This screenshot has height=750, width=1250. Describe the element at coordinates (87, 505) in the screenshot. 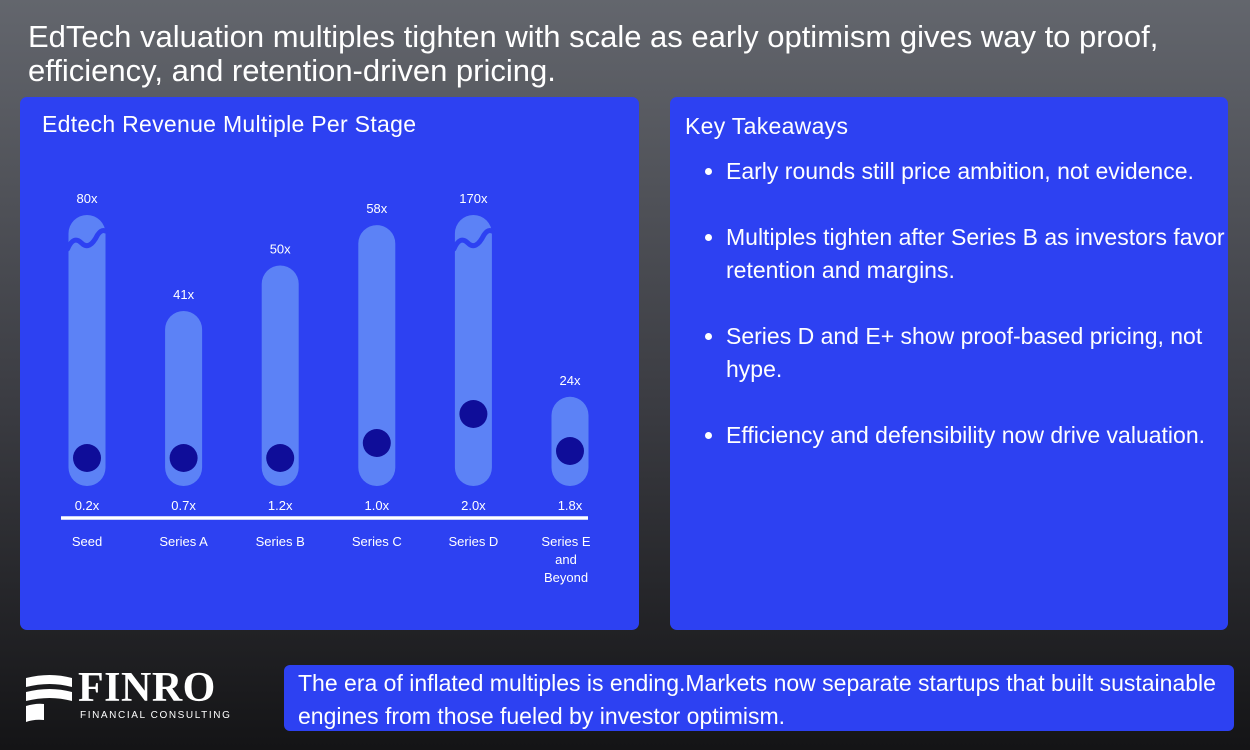

I see `low-value-label: 0.2x` at that location.